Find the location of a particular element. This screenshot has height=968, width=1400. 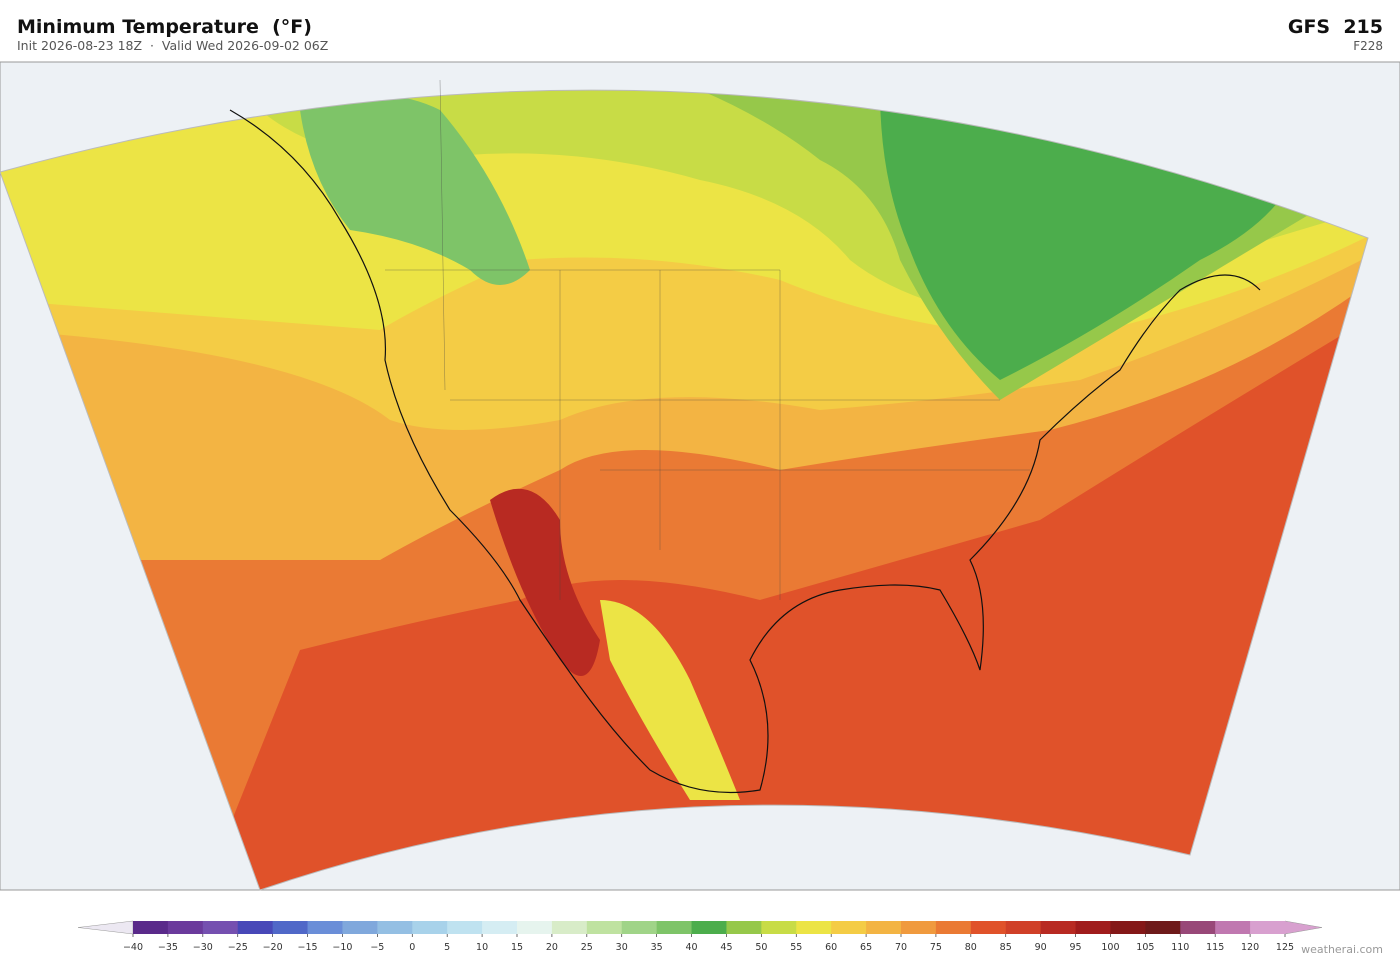

colorbar-tick-label: 55 is located at coordinates (796, 947).